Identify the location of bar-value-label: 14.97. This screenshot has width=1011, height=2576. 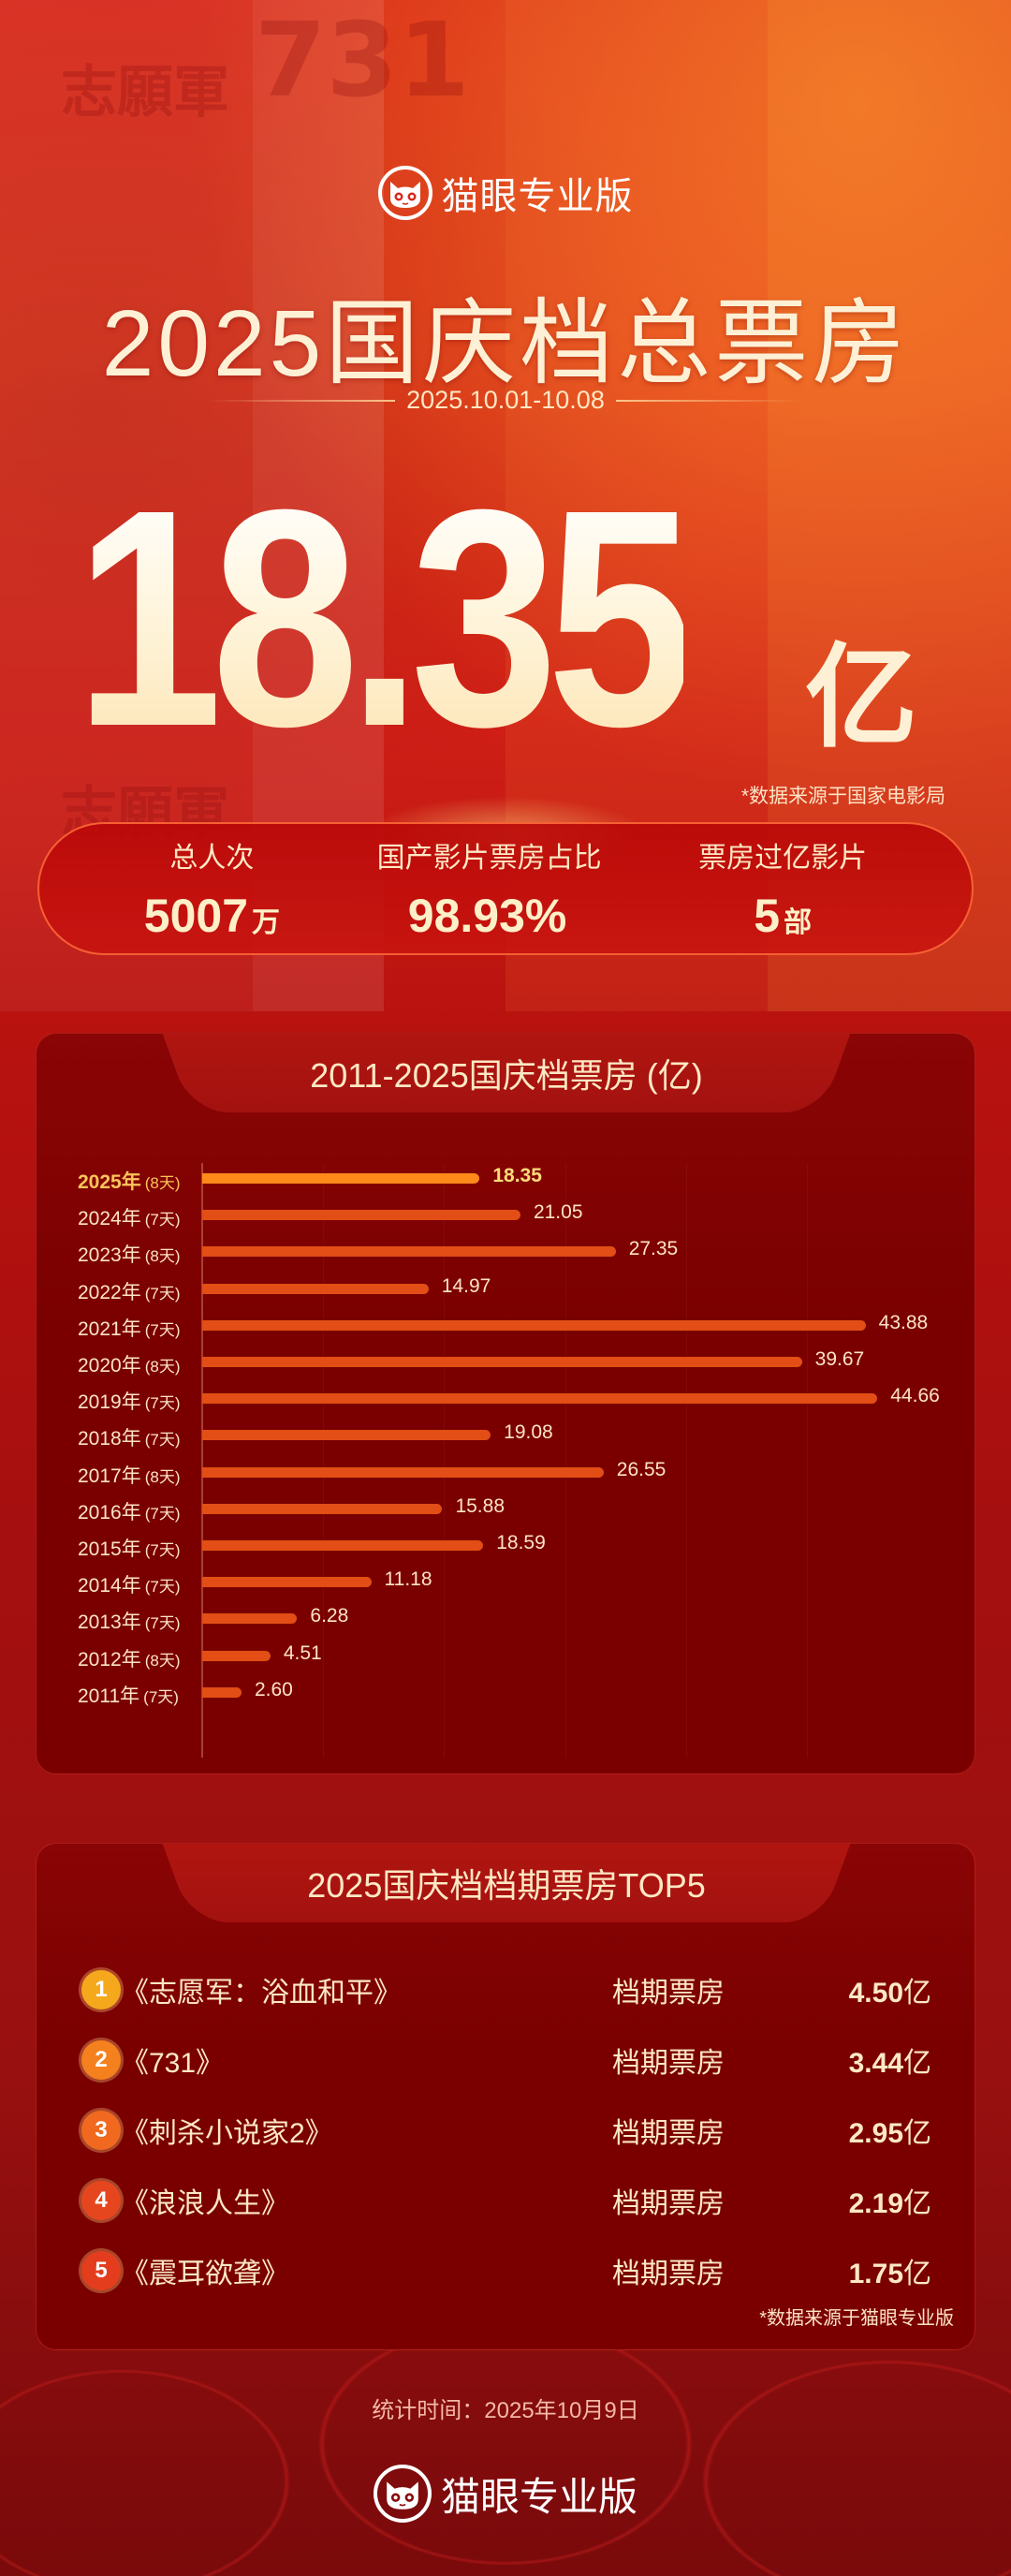
(466, 1285).